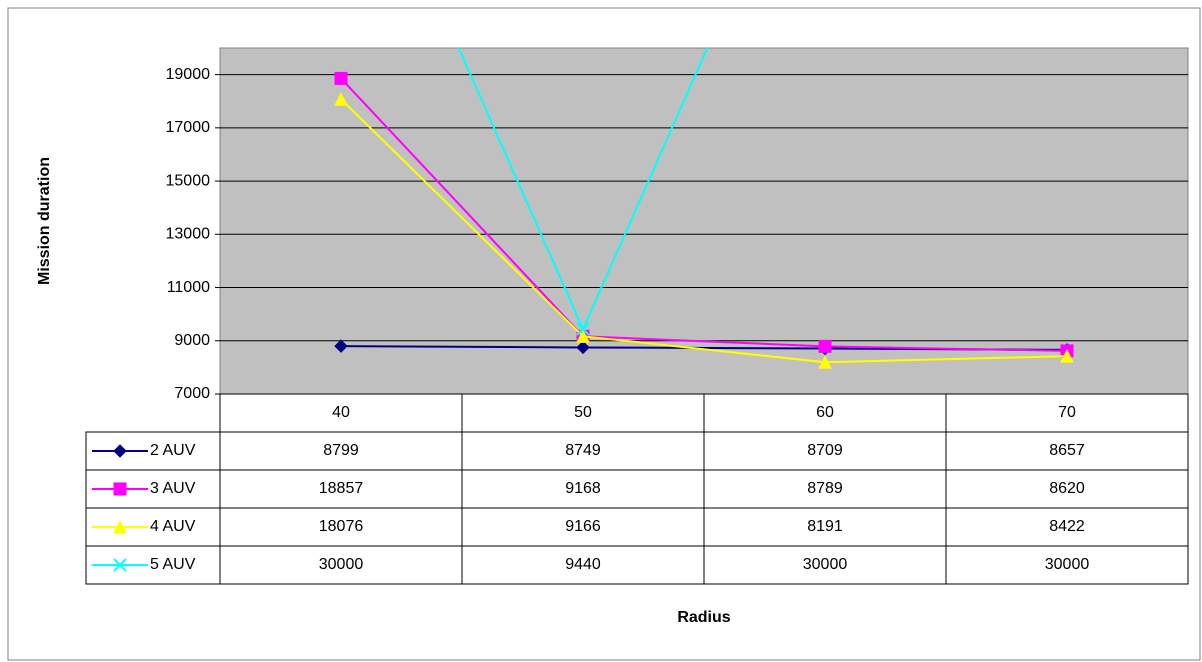 This screenshot has height=662, width=1202. I want to click on table-value: 8620, so click(1067, 488).